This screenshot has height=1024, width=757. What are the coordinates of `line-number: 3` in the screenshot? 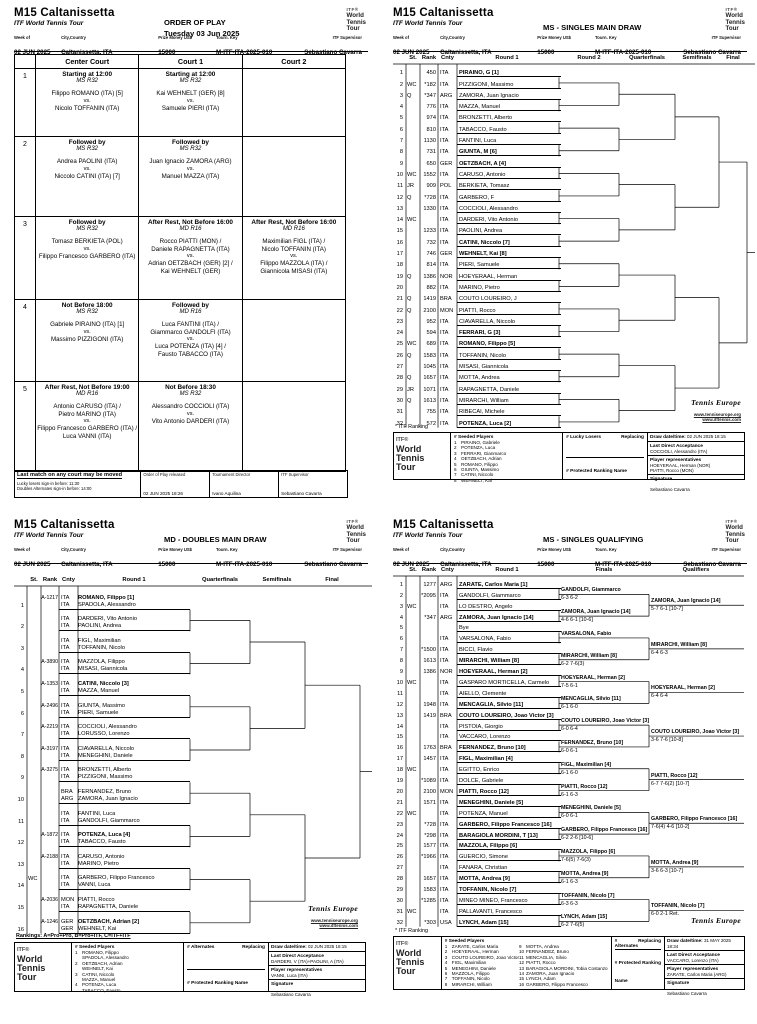 It's located at (401, 95).